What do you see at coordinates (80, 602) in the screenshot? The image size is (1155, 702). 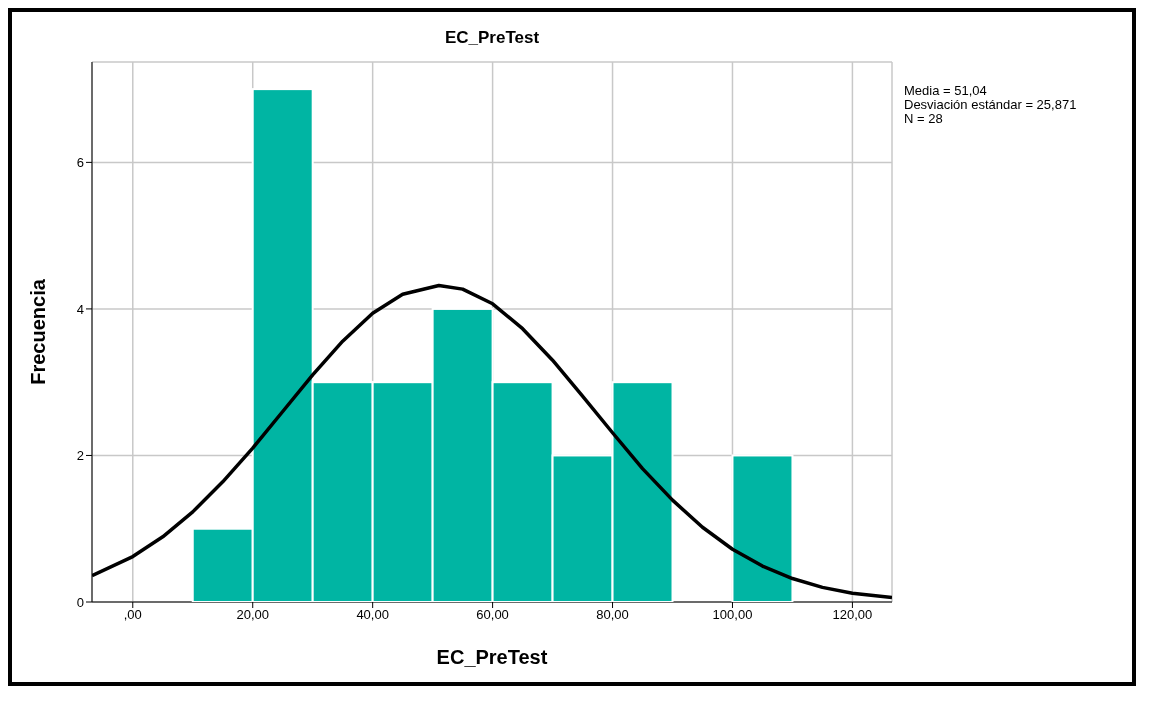 I see `y-tick-label: 0` at bounding box center [80, 602].